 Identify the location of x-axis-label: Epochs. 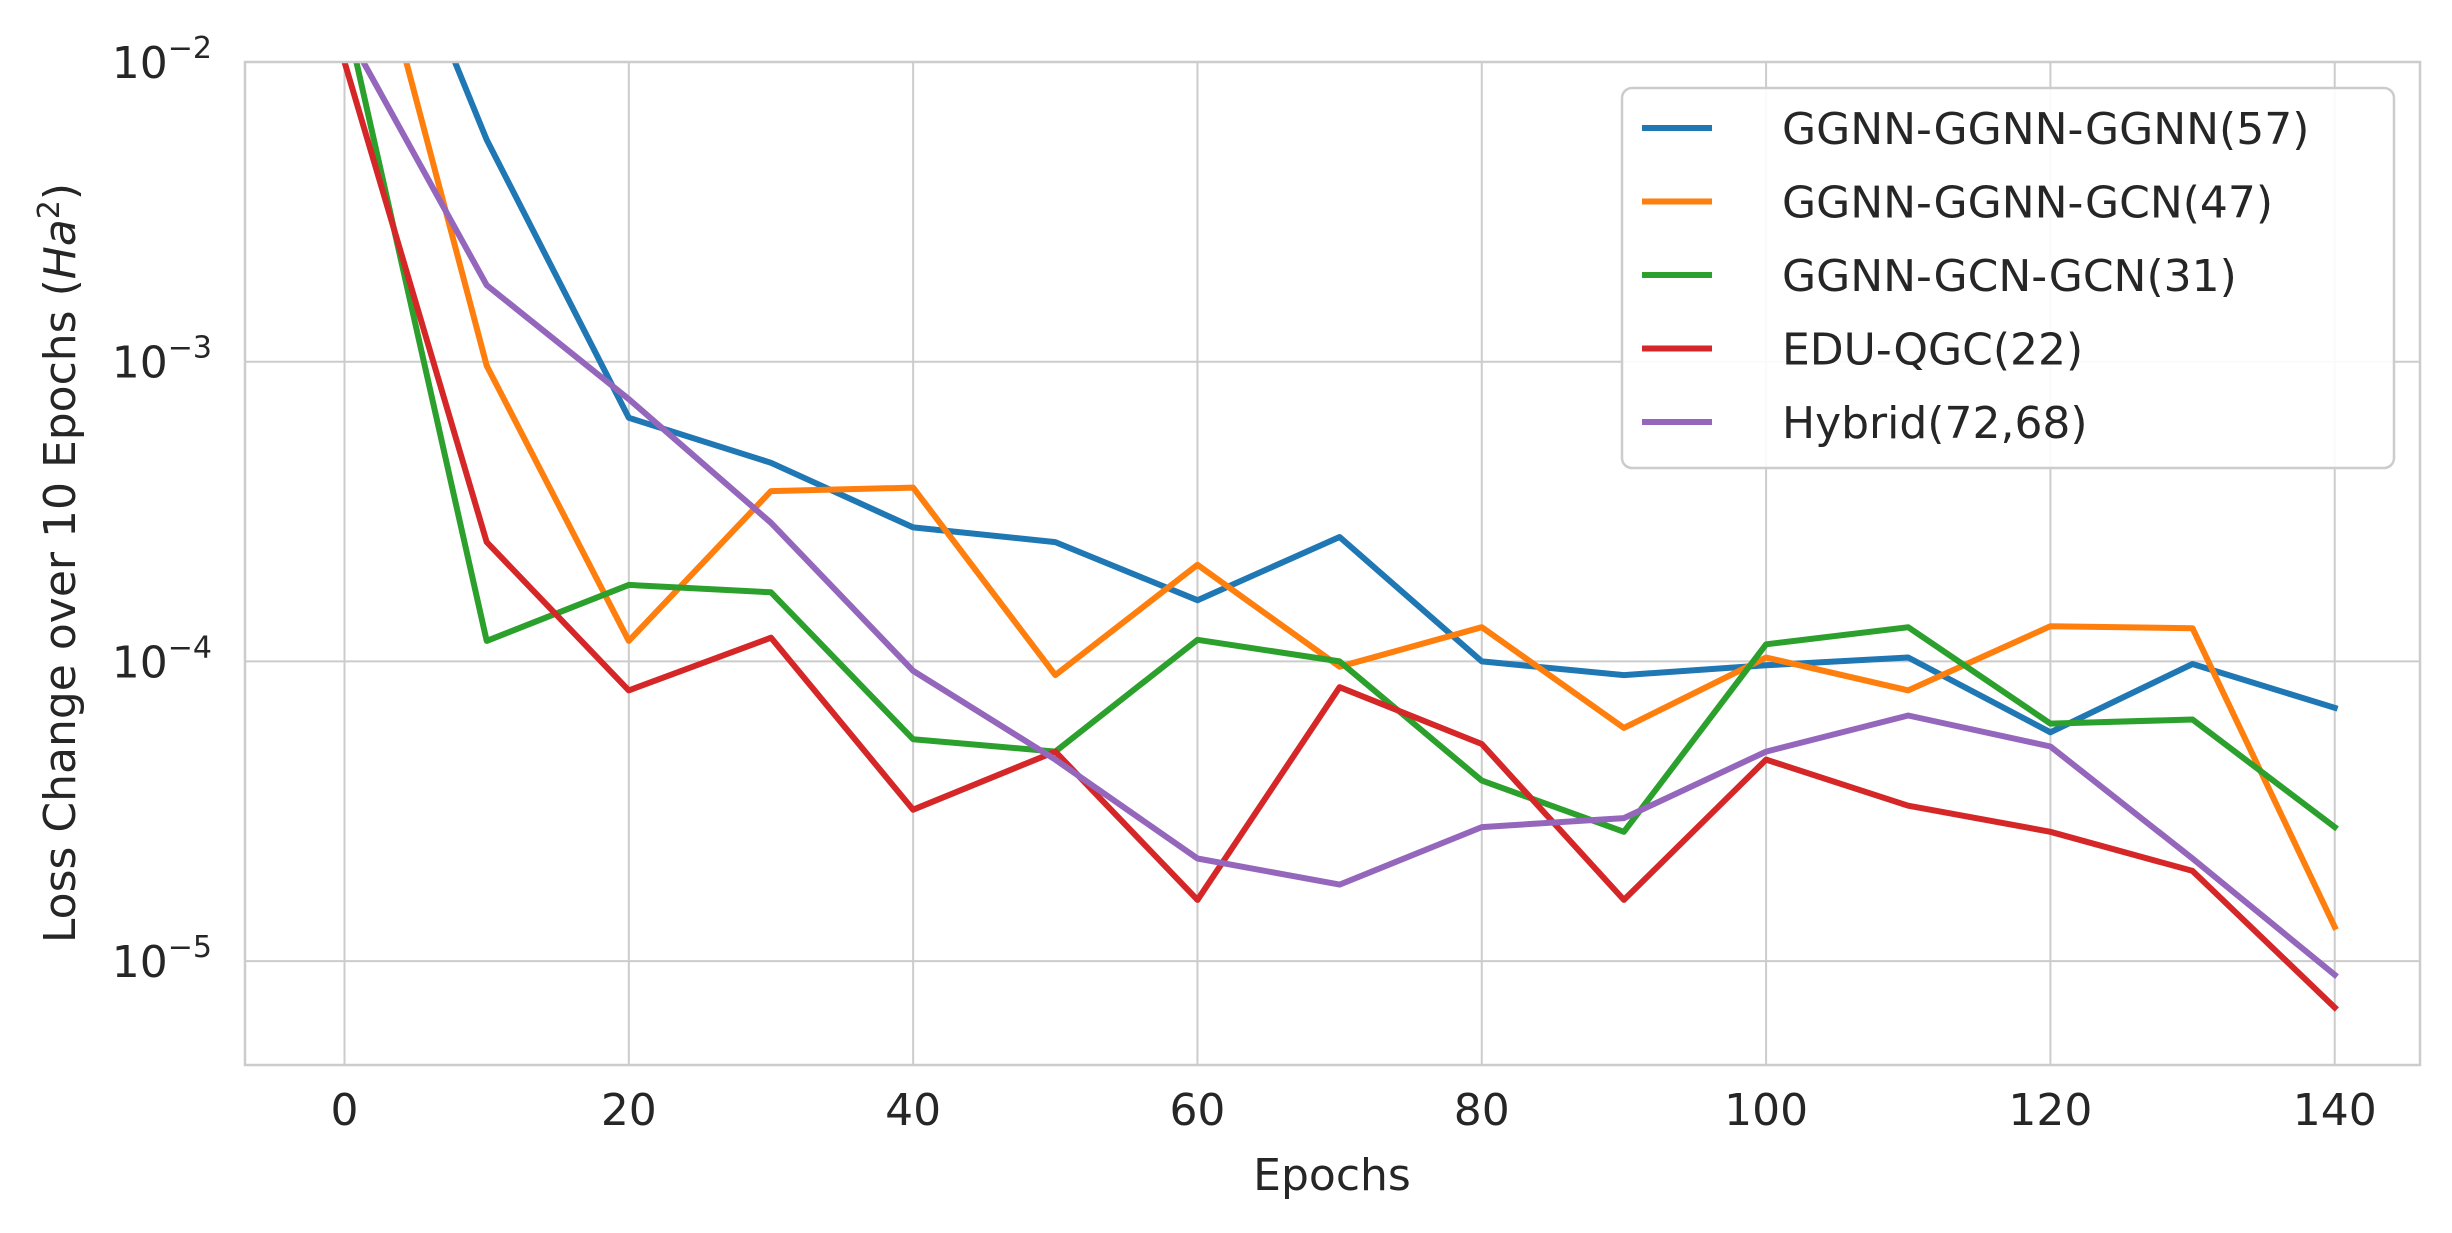
(1332, 1175).